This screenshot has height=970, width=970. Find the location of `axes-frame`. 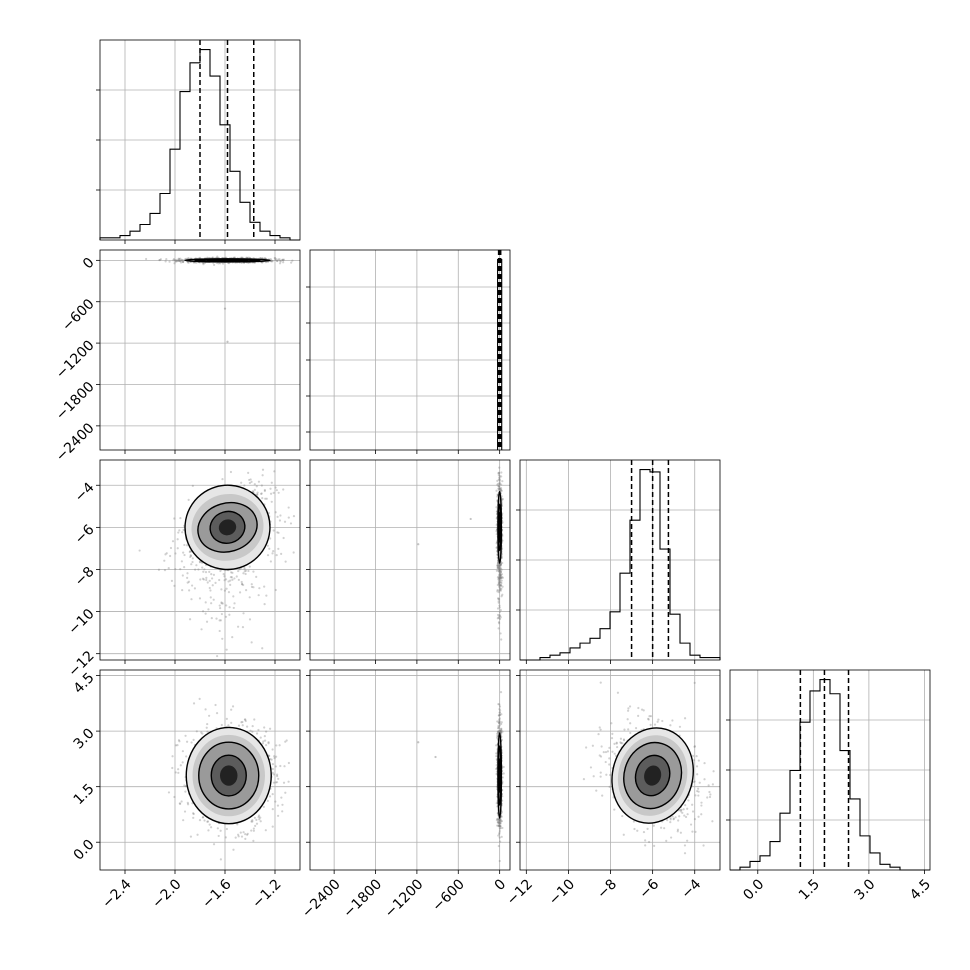

axes-frame is located at coordinates (200, 560).